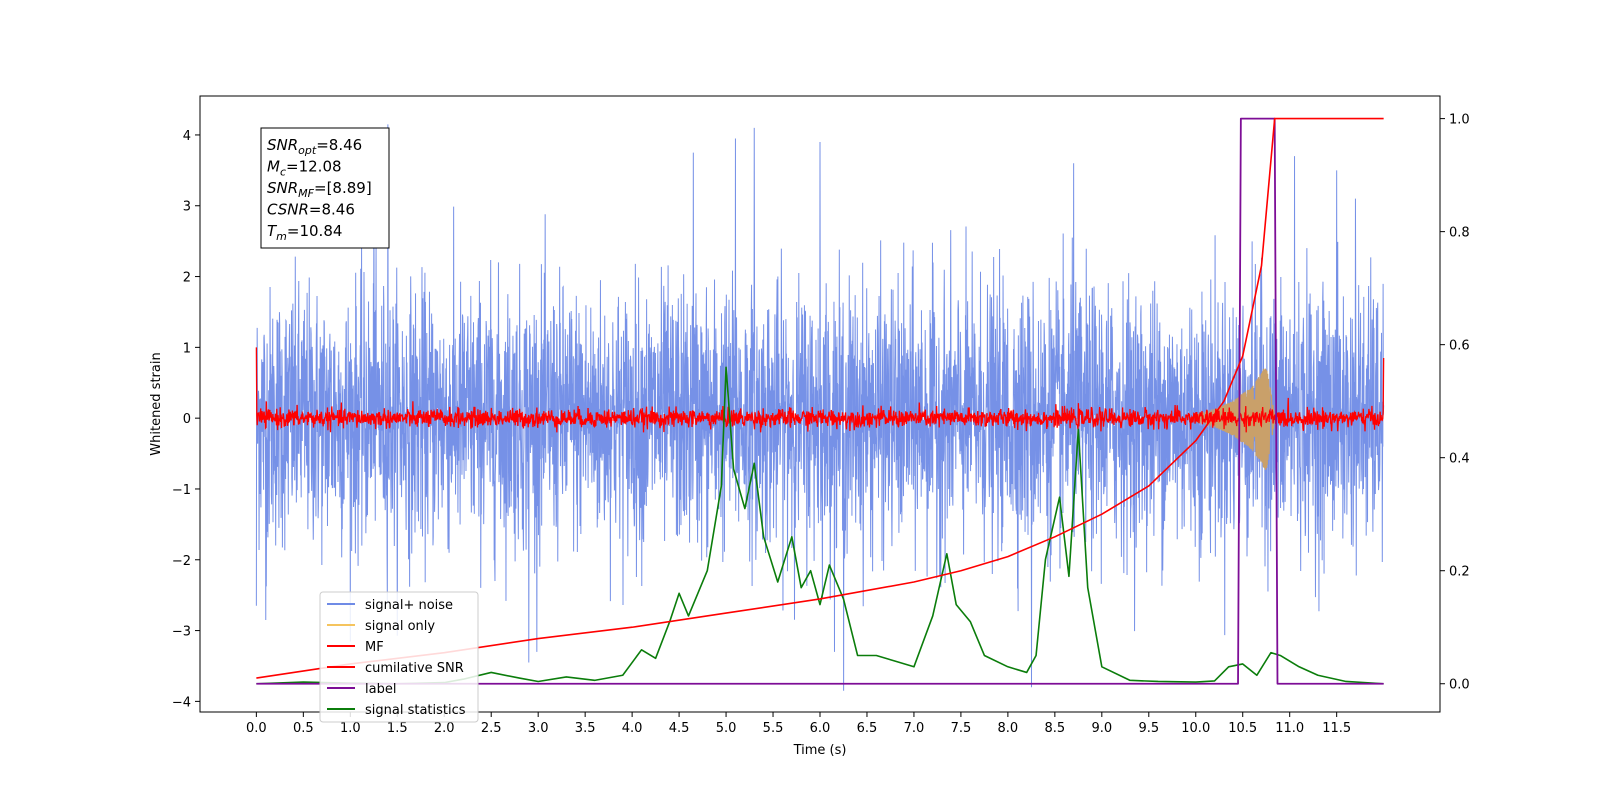  Describe the element at coordinates (1459, 572) in the screenshot. I see `y-right-tick-label: 0.2` at that location.